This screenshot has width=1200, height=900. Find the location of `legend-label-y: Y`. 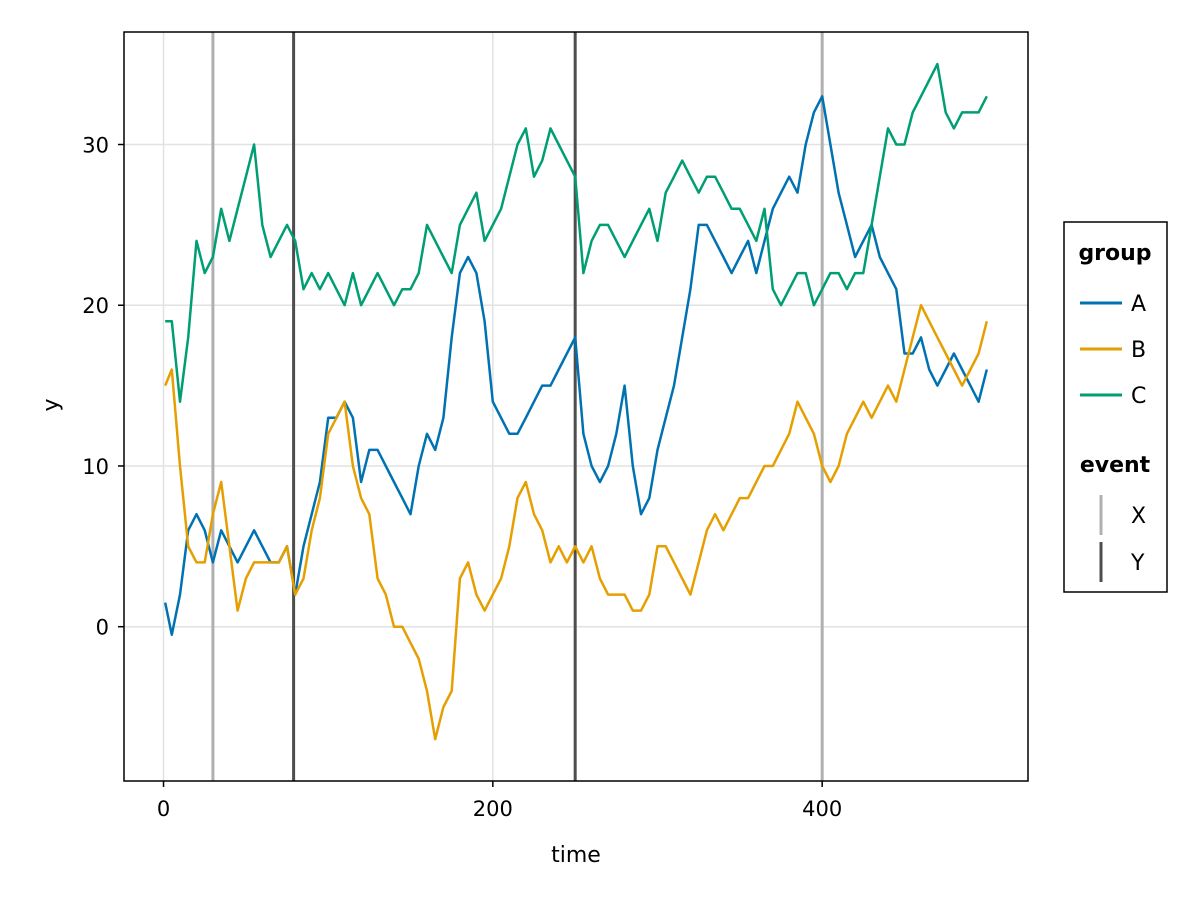

legend-label-y: Y is located at coordinates (1137, 563).